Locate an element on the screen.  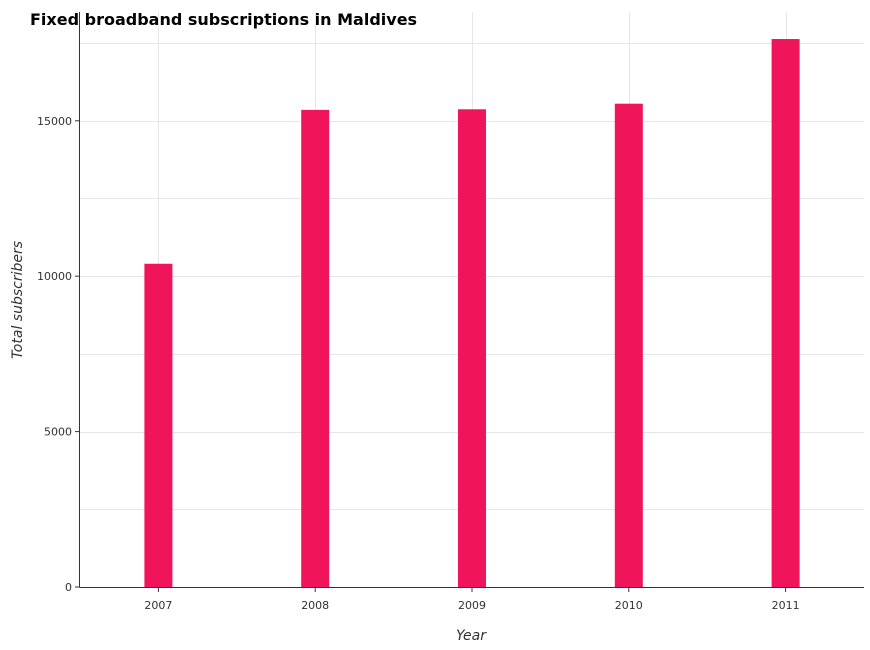
y-tick-label: 5000 is located at coordinates (58, 432).